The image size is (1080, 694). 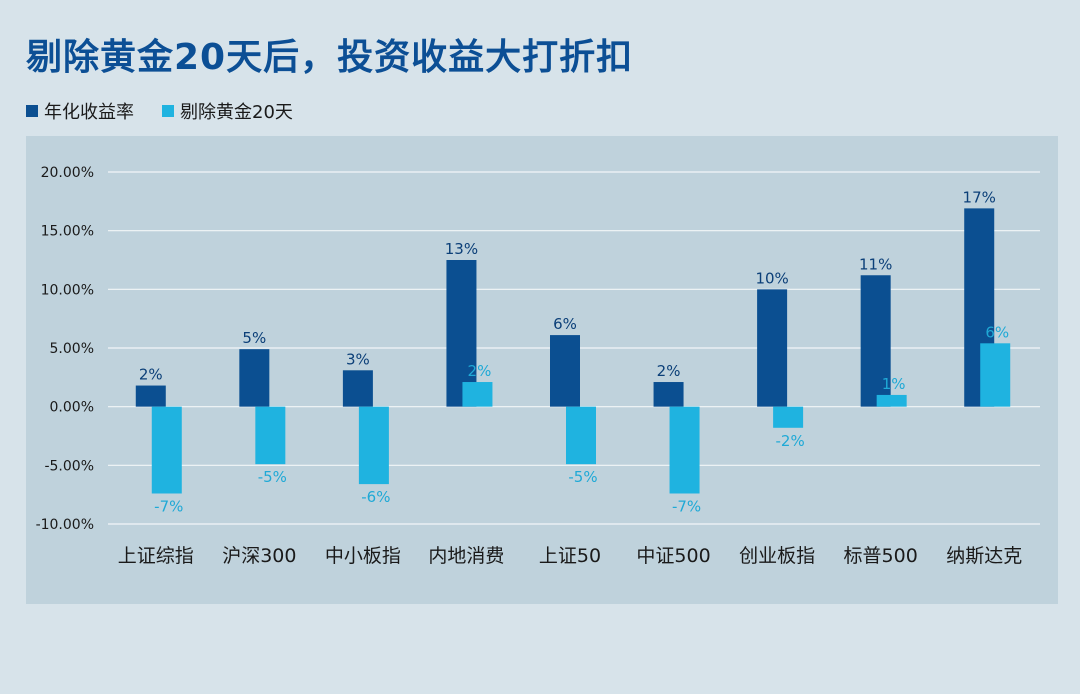 I want to click on y-tick-label: -5.00%, so click(x=69, y=466).